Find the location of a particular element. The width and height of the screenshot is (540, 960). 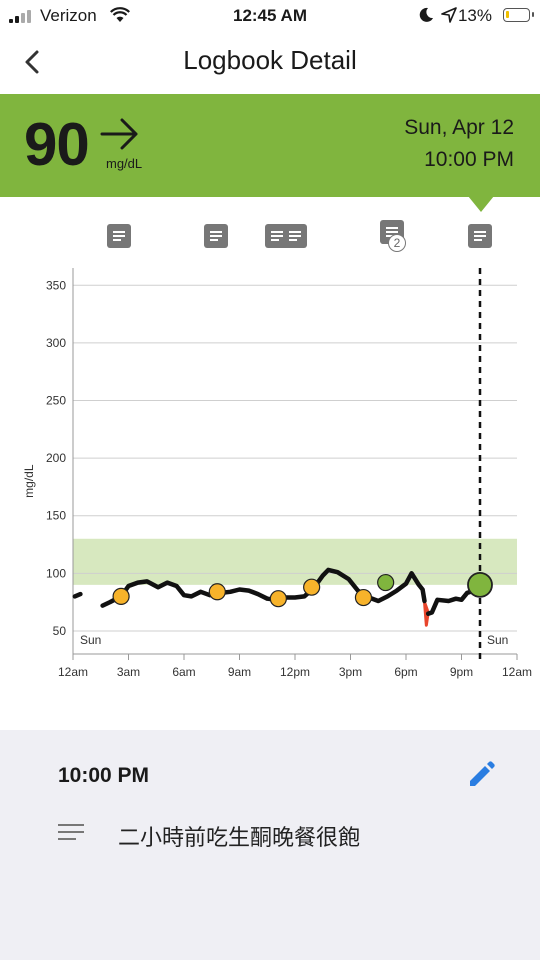

x-tick-label: 9am is located at coordinates (239, 672).